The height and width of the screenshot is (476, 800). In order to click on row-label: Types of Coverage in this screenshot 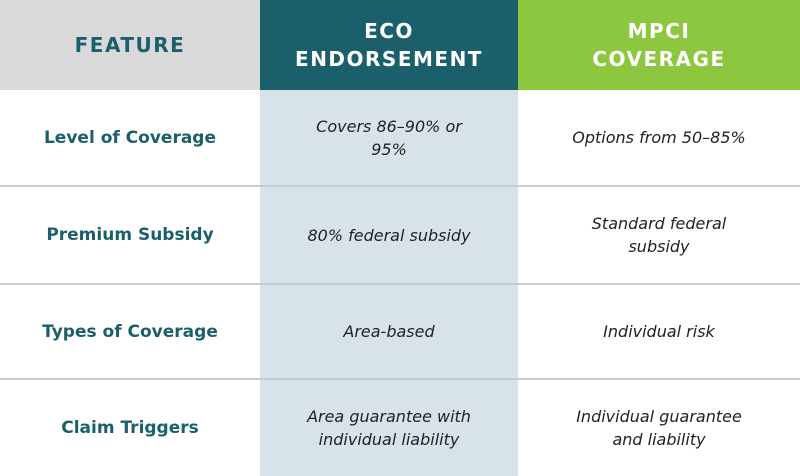, I will do `click(130, 331)`.